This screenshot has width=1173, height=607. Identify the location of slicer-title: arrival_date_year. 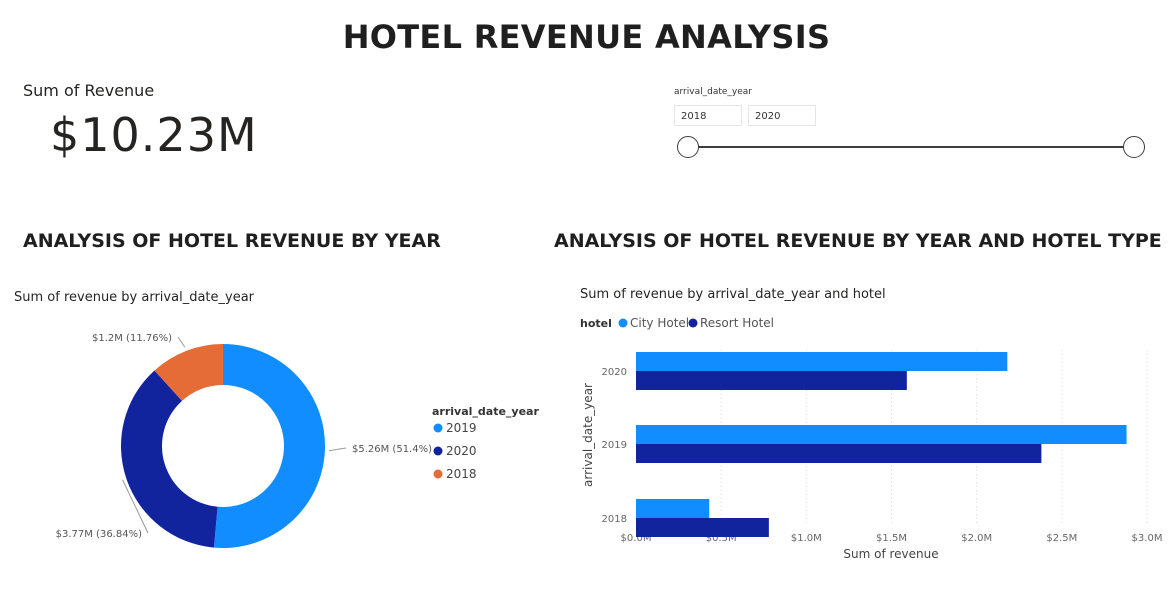
(713, 92).